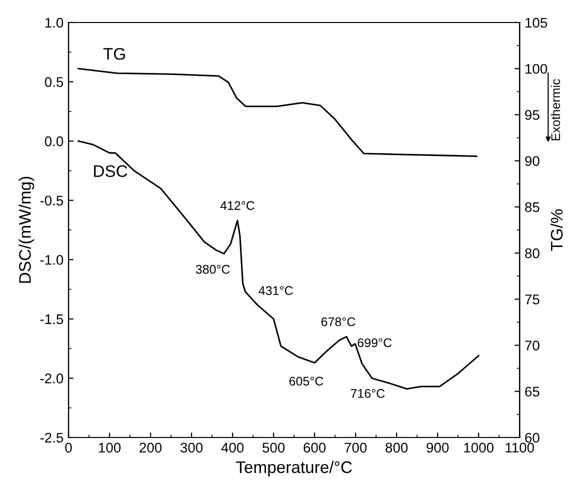 Image resolution: width=571 pixels, height=500 pixels. What do you see at coordinates (375, 343) in the screenshot?
I see `annotation: 699°C` at bounding box center [375, 343].